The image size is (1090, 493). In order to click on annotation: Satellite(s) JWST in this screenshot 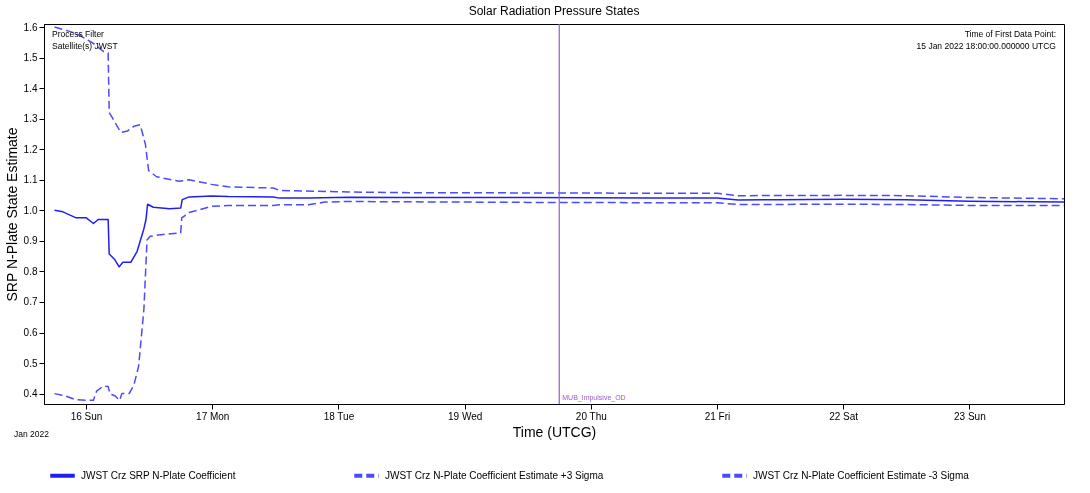, I will do `click(85, 46)`.